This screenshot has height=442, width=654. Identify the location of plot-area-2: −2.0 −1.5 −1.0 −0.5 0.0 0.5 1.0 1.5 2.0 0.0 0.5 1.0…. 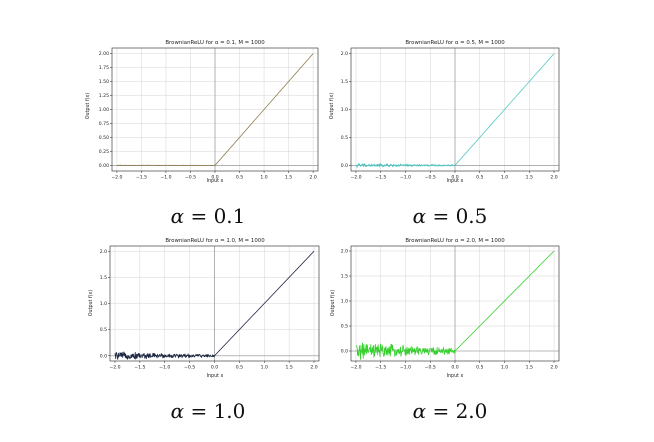
(450, 114).